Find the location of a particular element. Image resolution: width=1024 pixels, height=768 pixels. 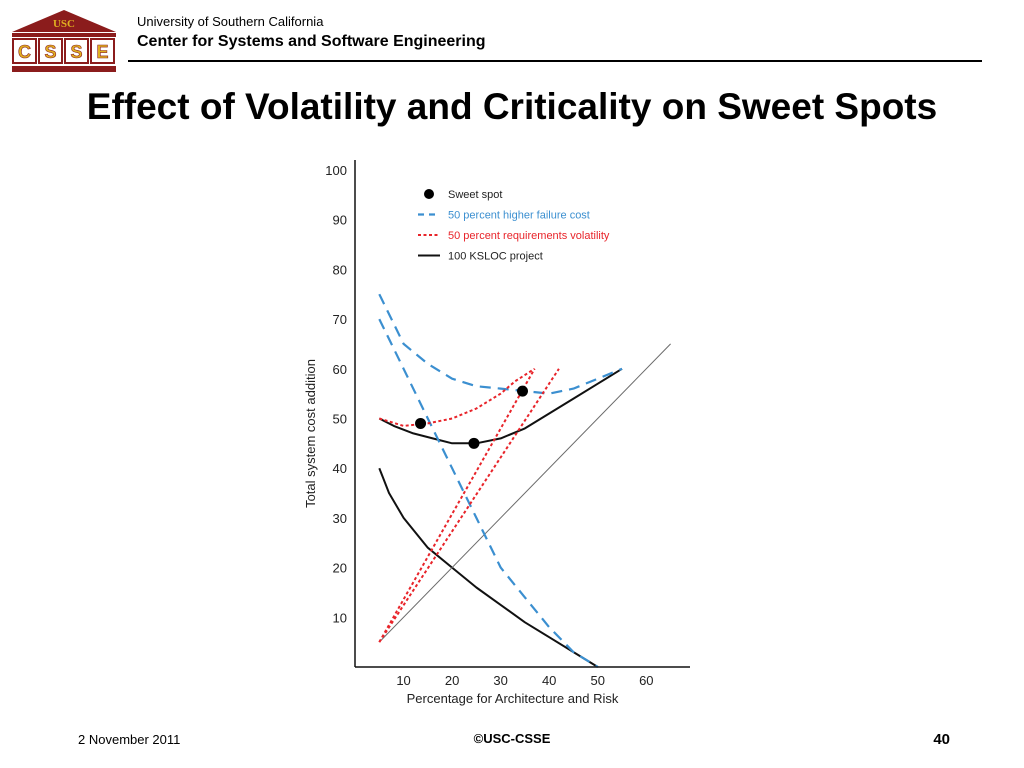

logo-letter-s2: S is located at coordinates (76, 52).